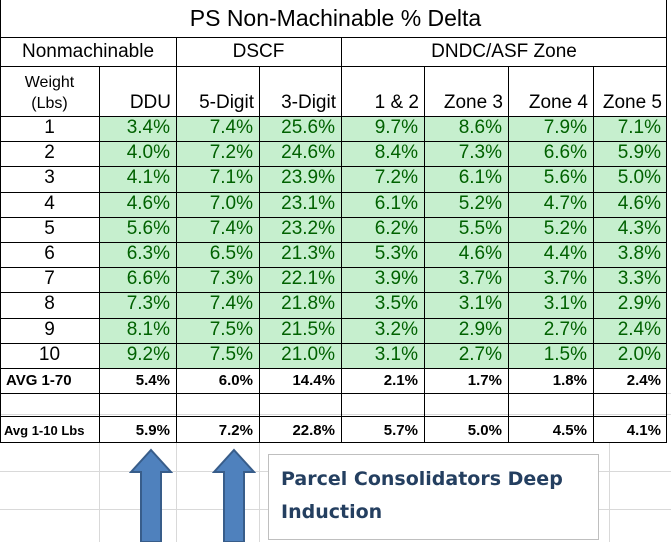  Describe the element at coordinates (643, 430) in the screenshot. I see `avg-1-10-value: 4.1%` at that location.